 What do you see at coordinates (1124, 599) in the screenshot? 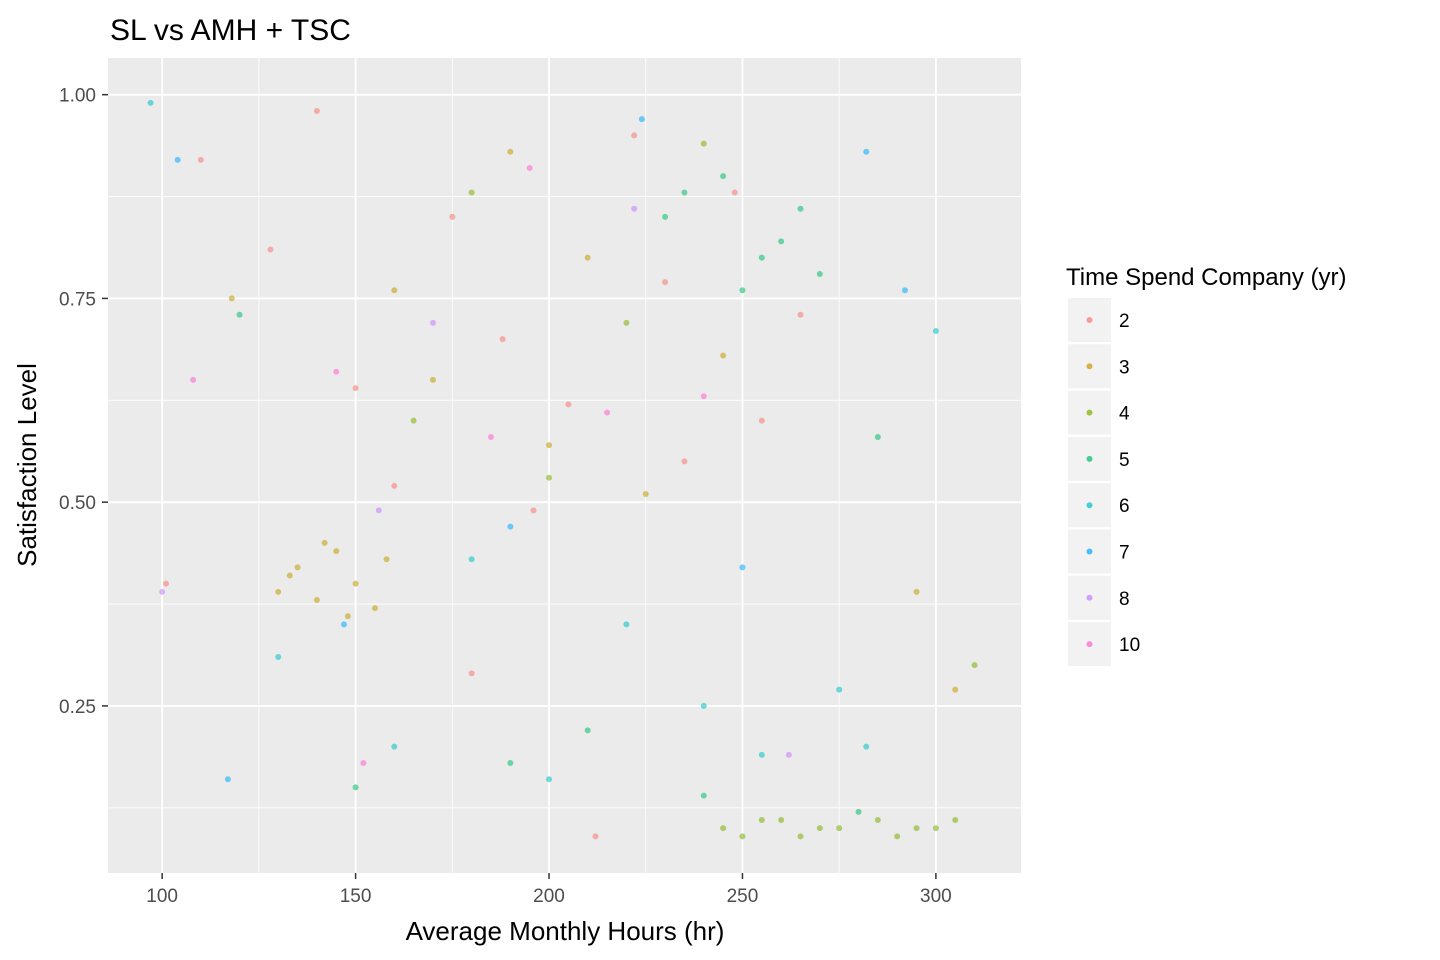
I see `legend-label: 8` at bounding box center [1124, 599].